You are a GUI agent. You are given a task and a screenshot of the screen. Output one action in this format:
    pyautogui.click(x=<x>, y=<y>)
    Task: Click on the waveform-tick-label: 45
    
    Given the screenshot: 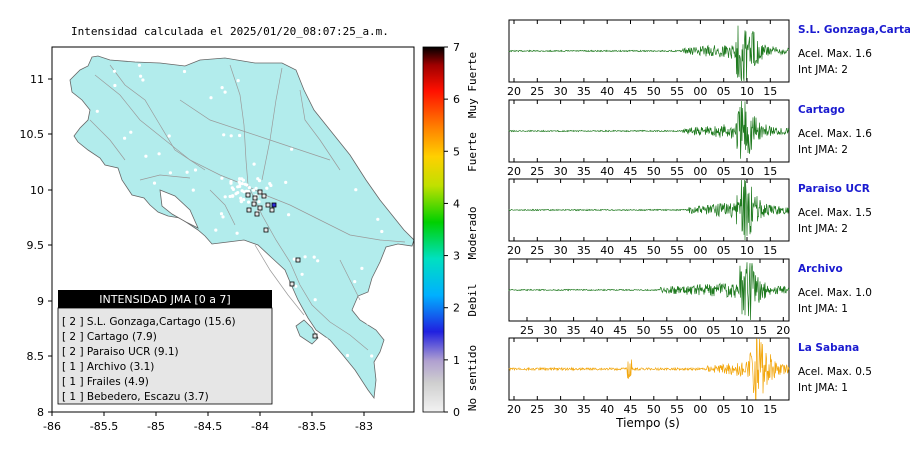 What is the action you would take?
    pyautogui.click(x=631, y=171)
    